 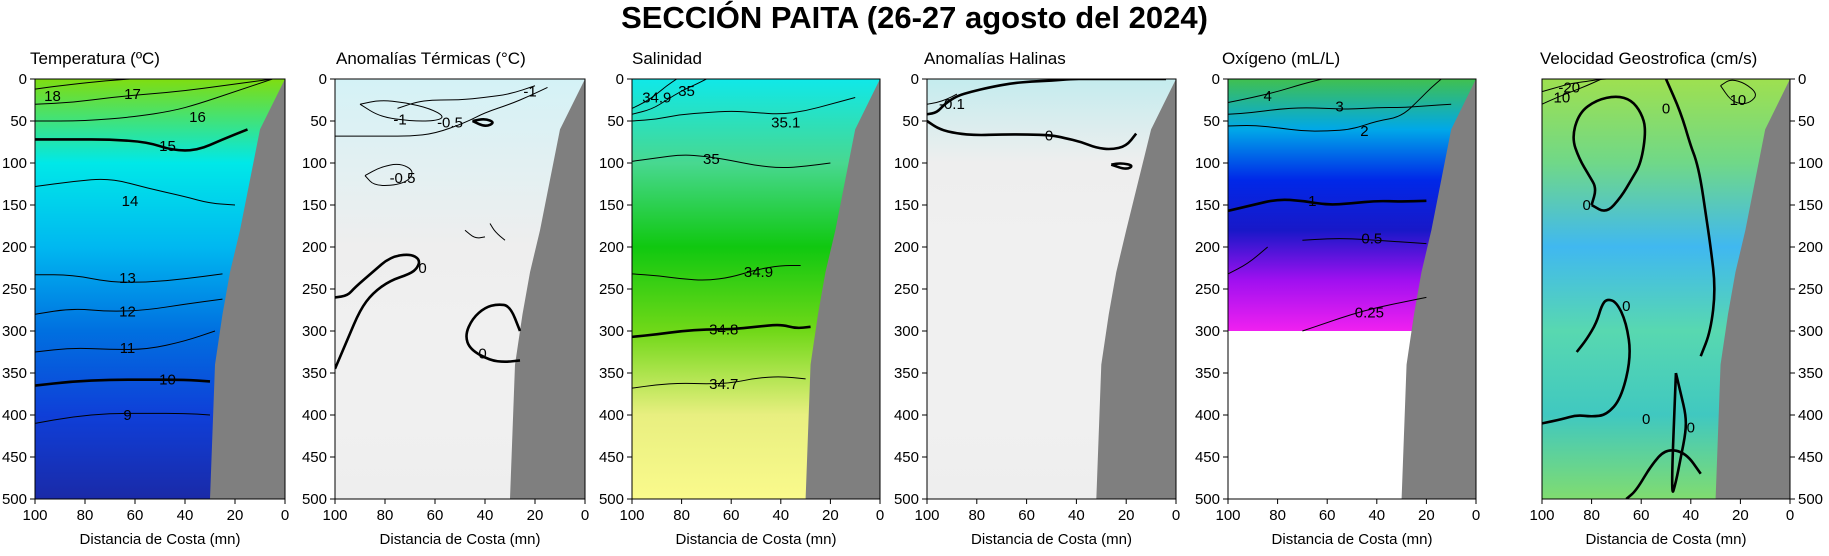 I want to click on y-tick-label: 100, so click(x=314, y=163).